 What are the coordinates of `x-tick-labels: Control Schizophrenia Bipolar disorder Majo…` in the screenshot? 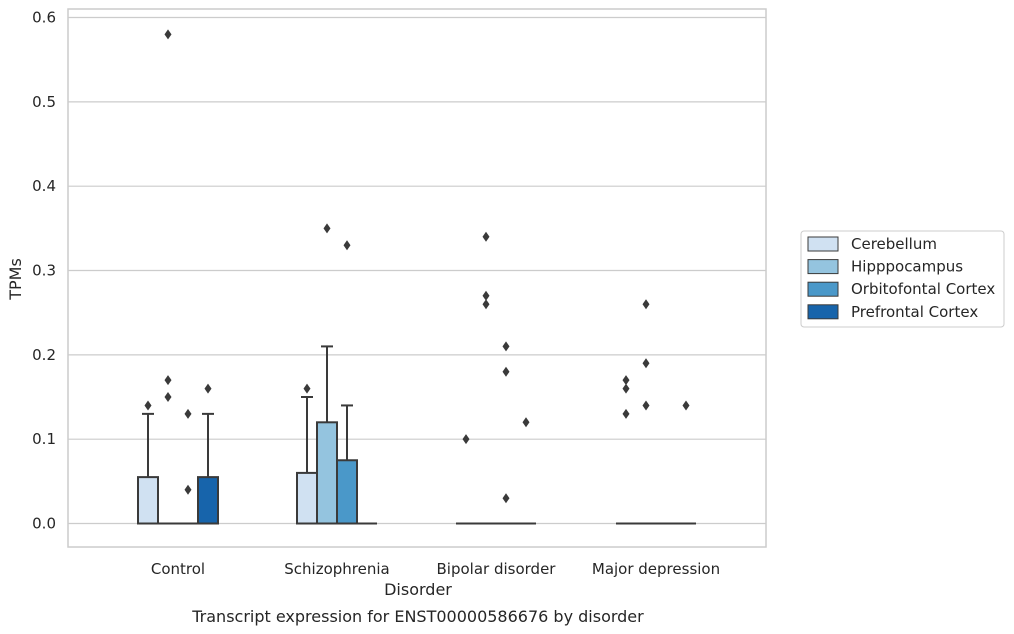 It's located at (435, 569).